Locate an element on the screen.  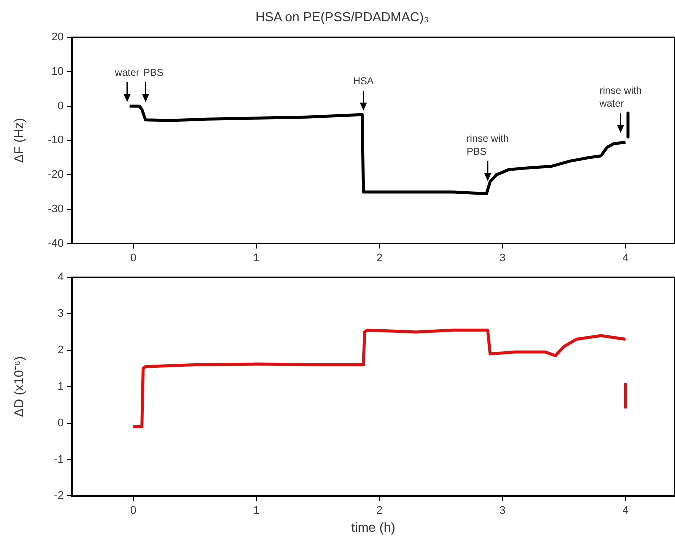
annotation: rinse with water is located at coordinates (620, 98).